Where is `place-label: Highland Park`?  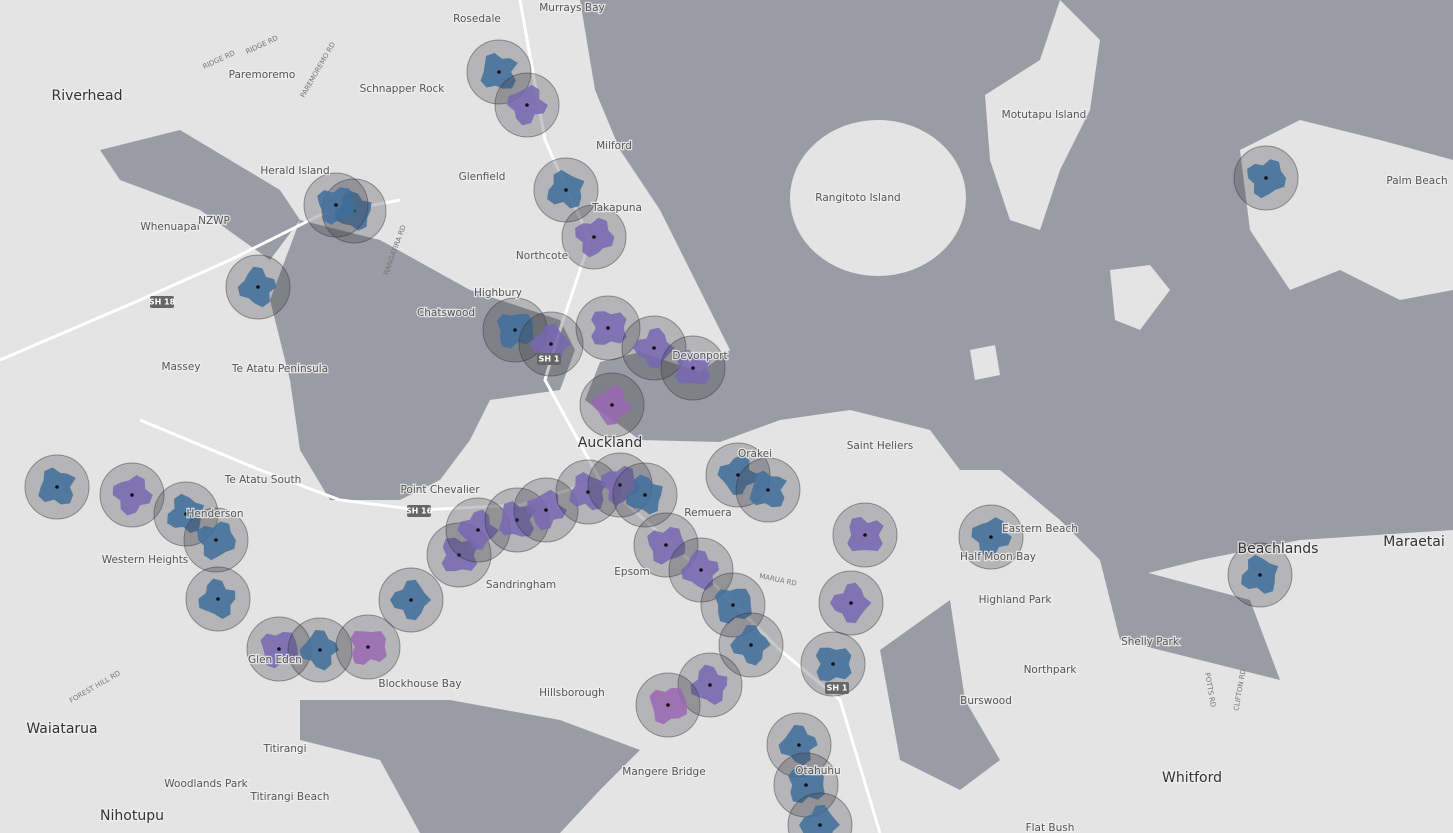
place-label: Highland Park is located at coordinates (1016, 600).